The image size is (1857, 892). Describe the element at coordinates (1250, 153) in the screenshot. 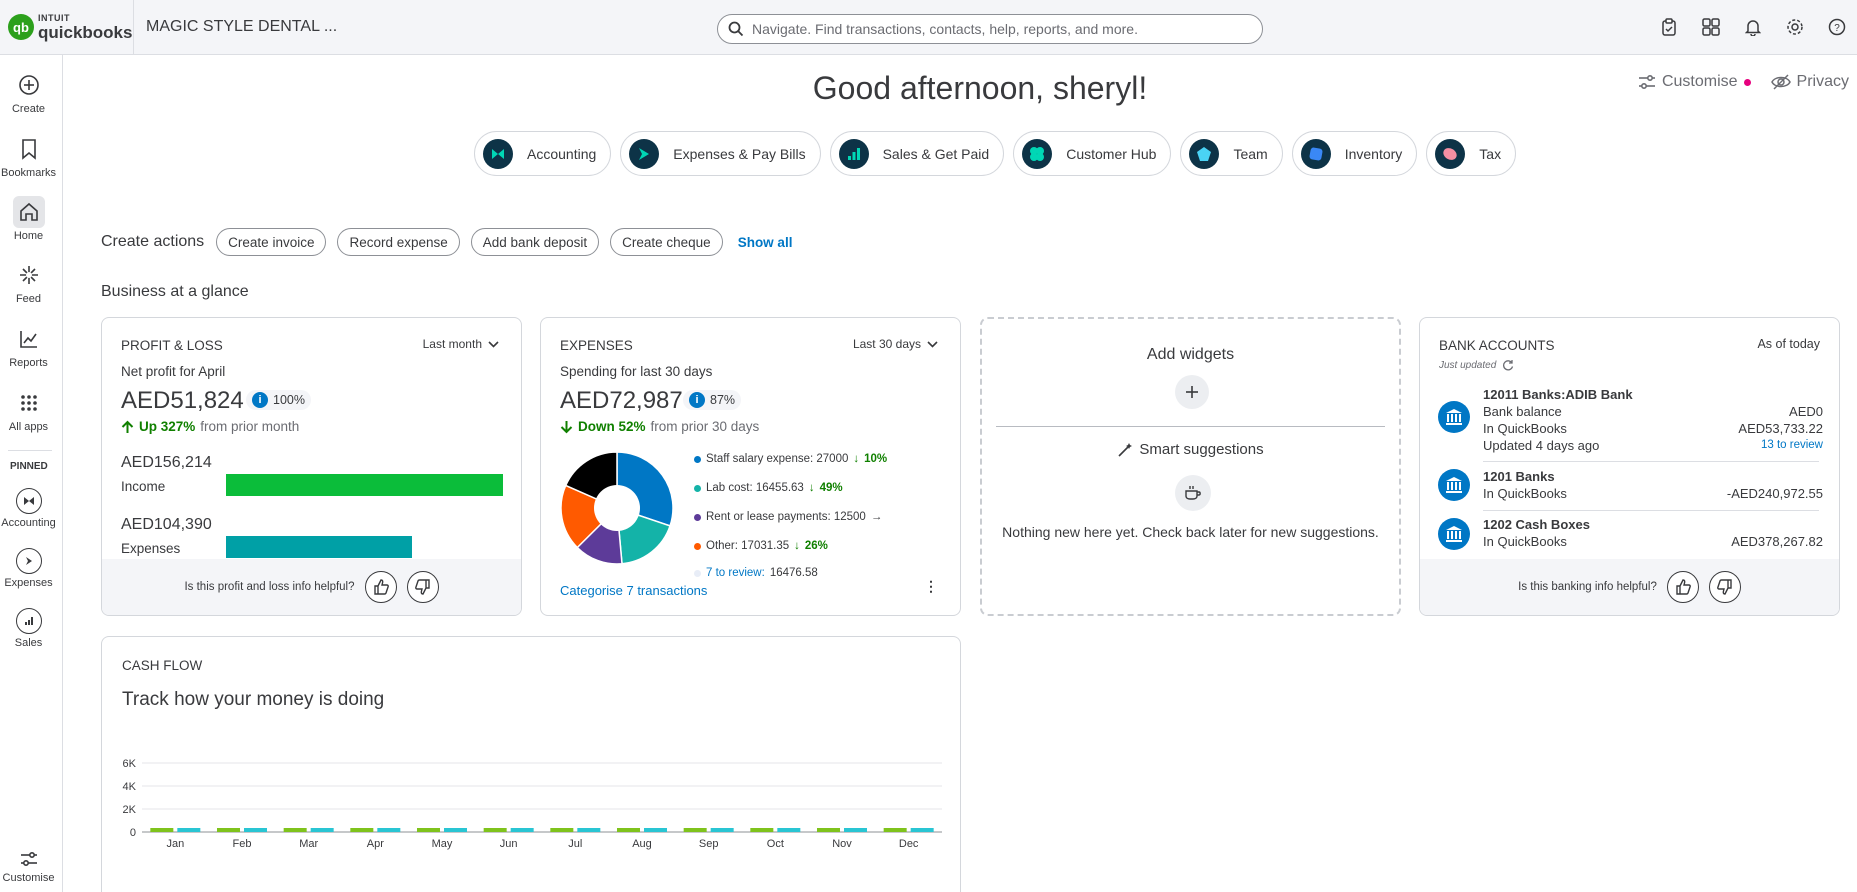

I see `app-team-label: Team` at that location.